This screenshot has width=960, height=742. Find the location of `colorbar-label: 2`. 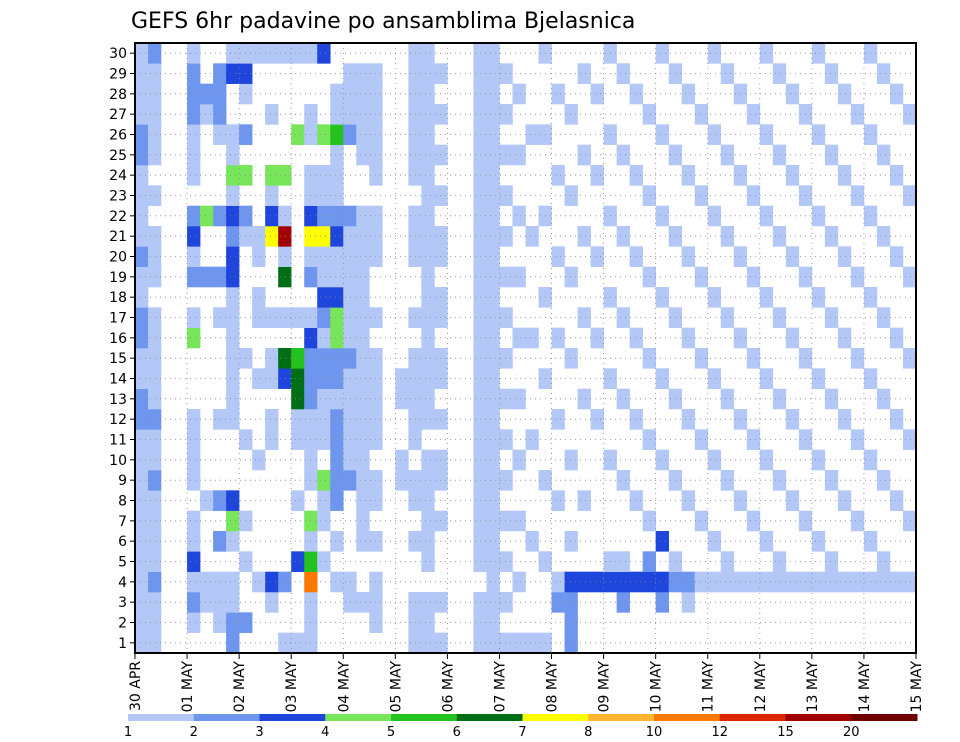

colorbar-label: 2 is located at coordinates (194, 732).